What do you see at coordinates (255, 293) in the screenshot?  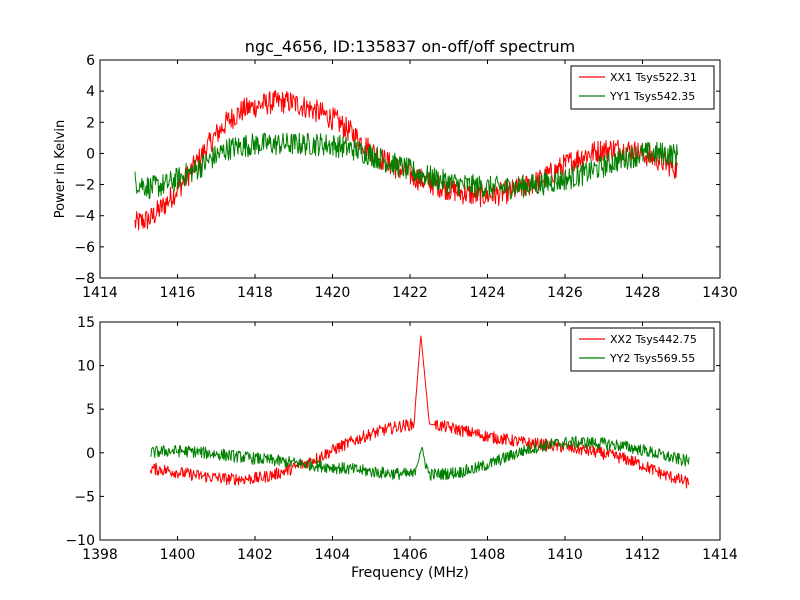 I see `x-tick-label: 1418` at bounding box center [255, 293].